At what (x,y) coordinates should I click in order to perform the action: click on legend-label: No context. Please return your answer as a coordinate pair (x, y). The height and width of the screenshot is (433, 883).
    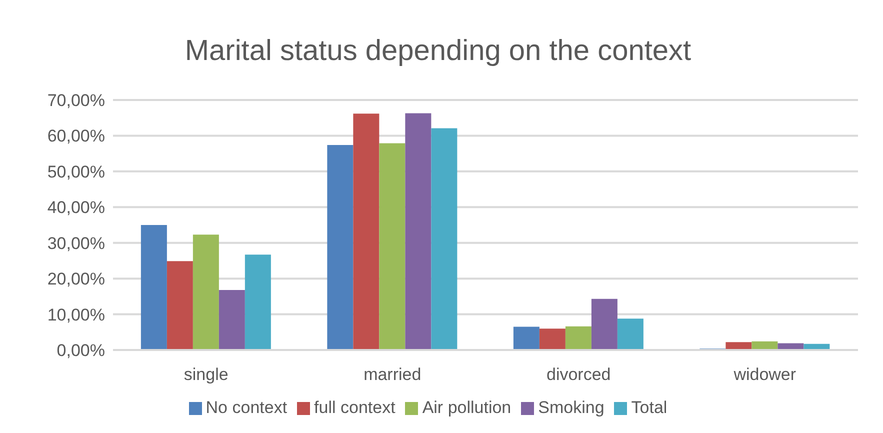
    Looking at the image, I should click on (247, 407).